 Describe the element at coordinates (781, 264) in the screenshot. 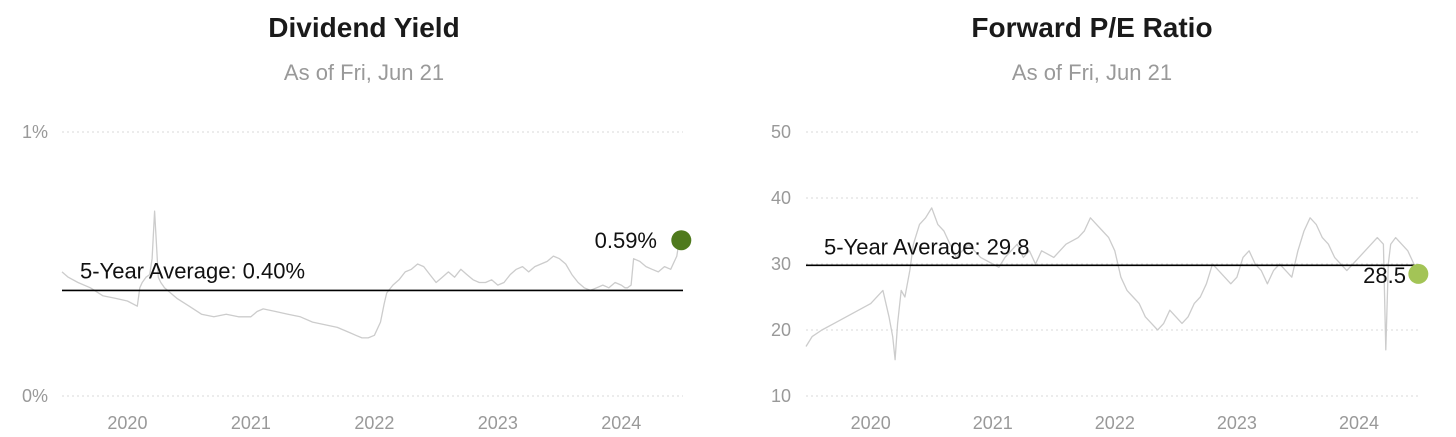

I see `y-tick-label: 30` at that location.